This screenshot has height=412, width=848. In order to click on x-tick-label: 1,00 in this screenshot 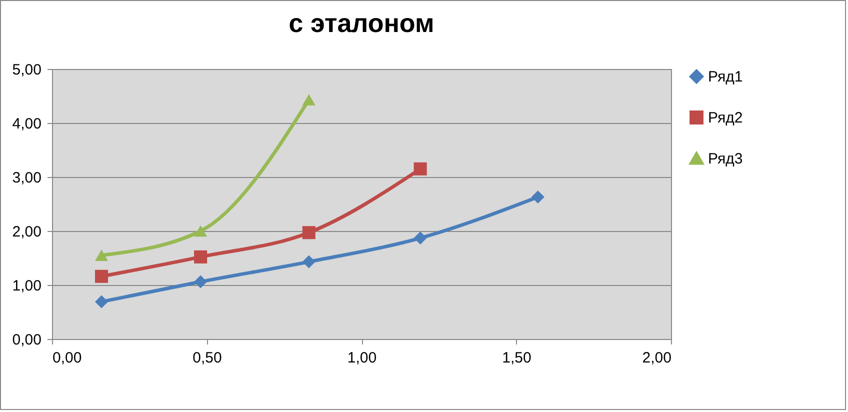, I will do `click(362, 358)`.